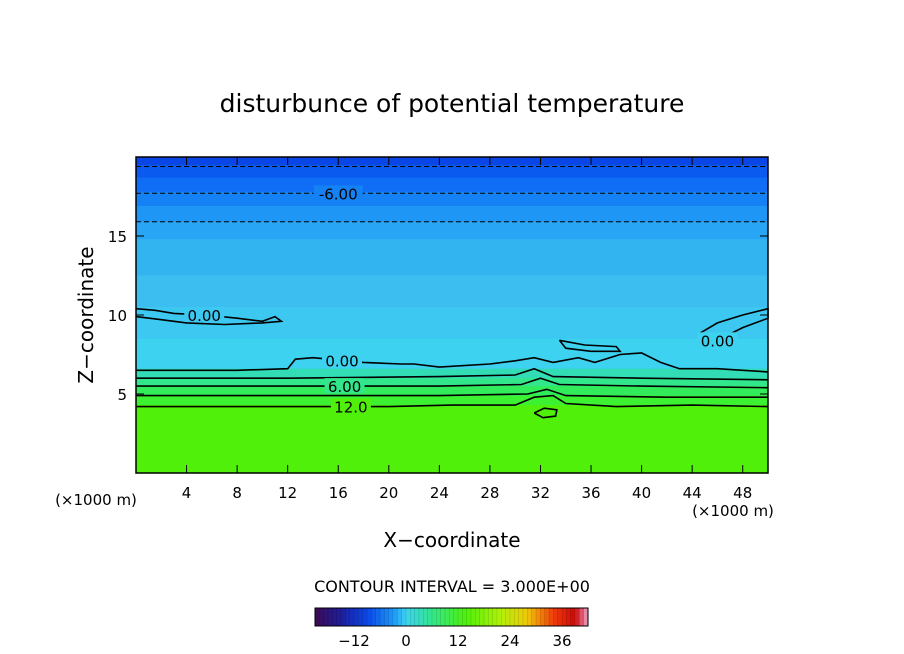 The image size is (904, 654). Describe the element at coordinates (406, 641) in the screenshot. I see `colorbar-tick-label-1: 0` at that location.